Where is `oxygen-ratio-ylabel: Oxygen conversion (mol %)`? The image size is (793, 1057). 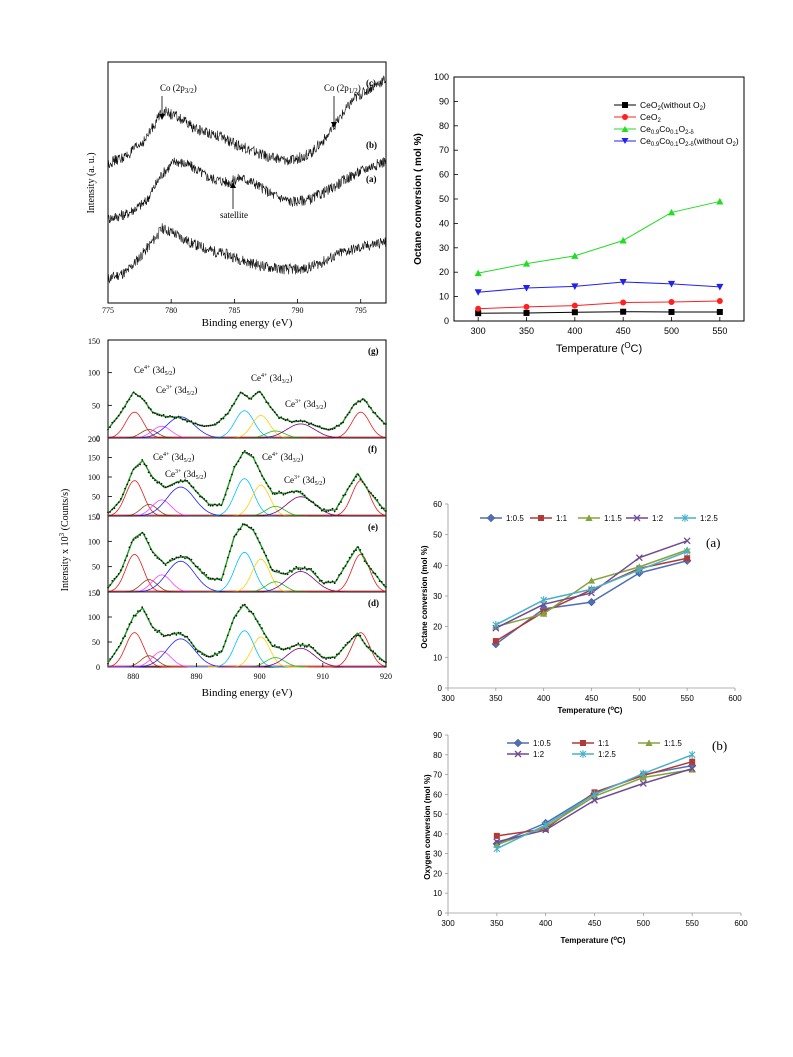 oxygen-ratio-ylabel: Oxygen conversion (mol %) is located at coordinates (427, 827).